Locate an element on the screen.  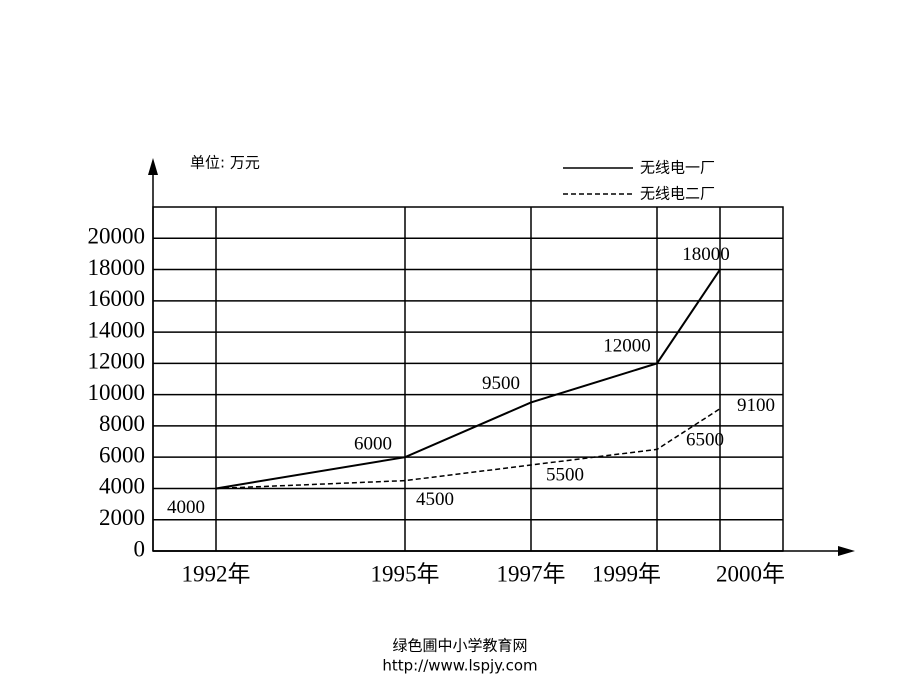
legend-label: 无线电二厂 is located at coordinates (677, 194).